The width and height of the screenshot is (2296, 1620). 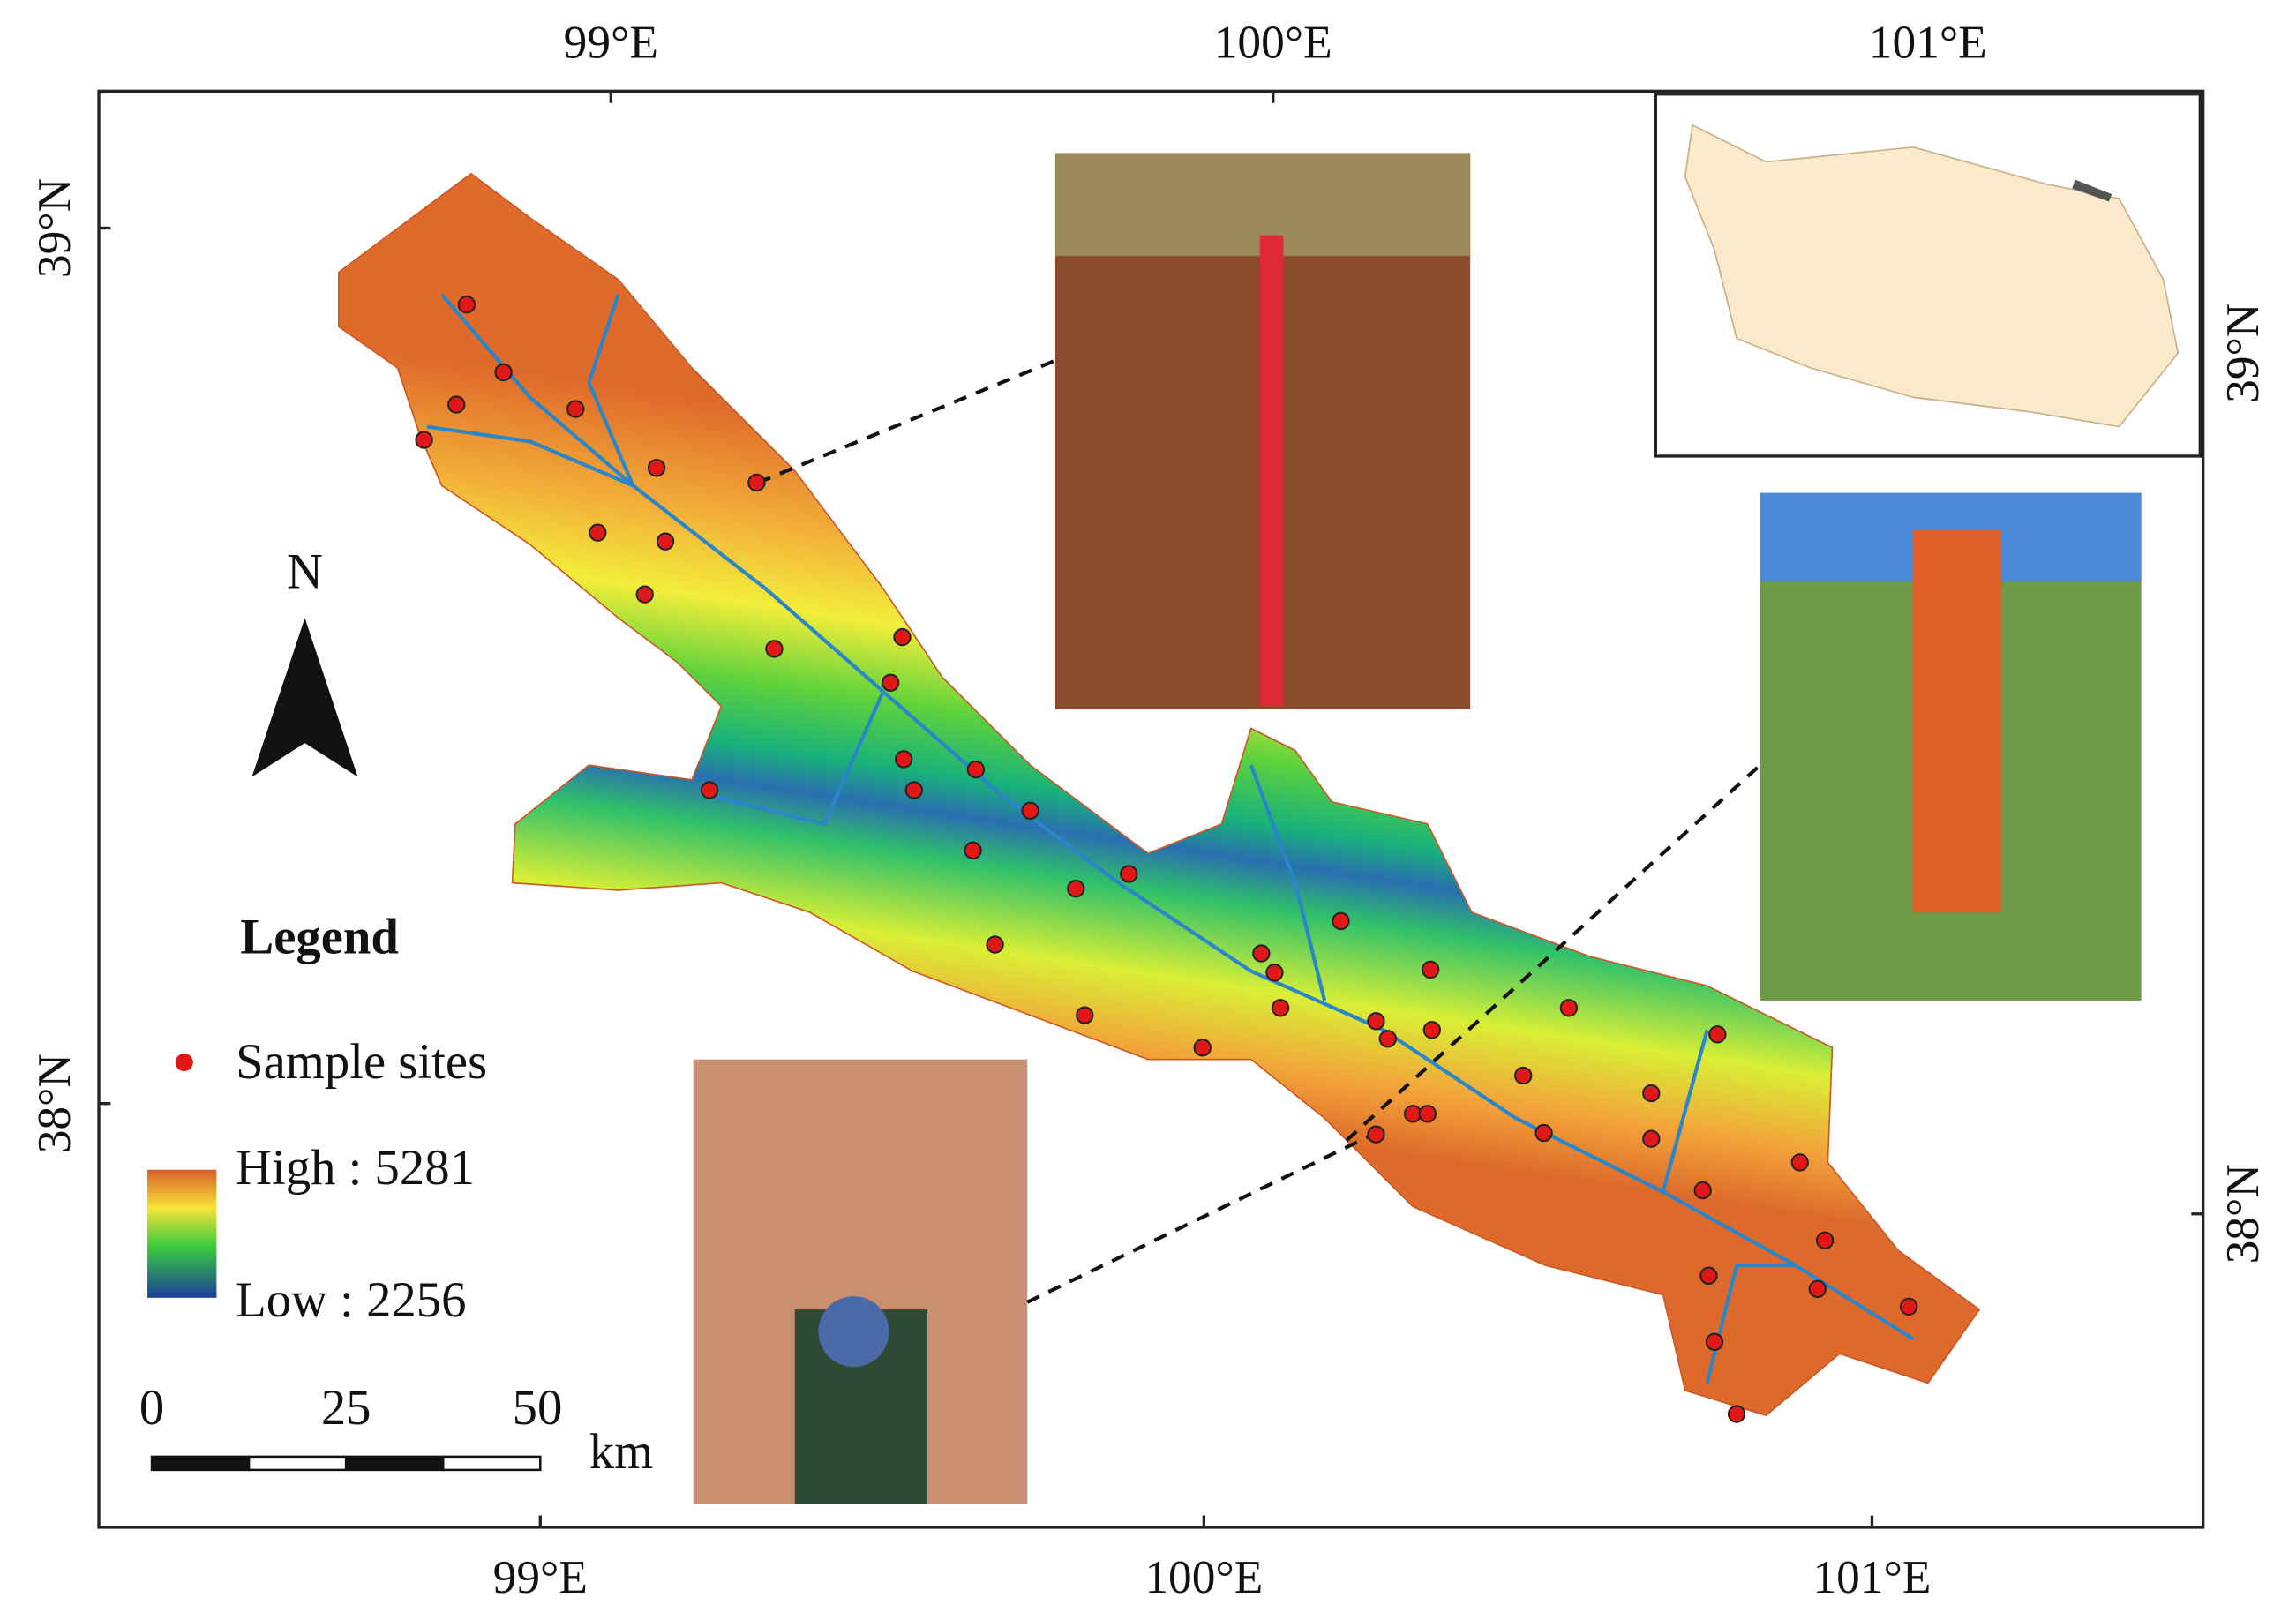 I want to click on scale-label: 25, so click(x=346, y=1408).